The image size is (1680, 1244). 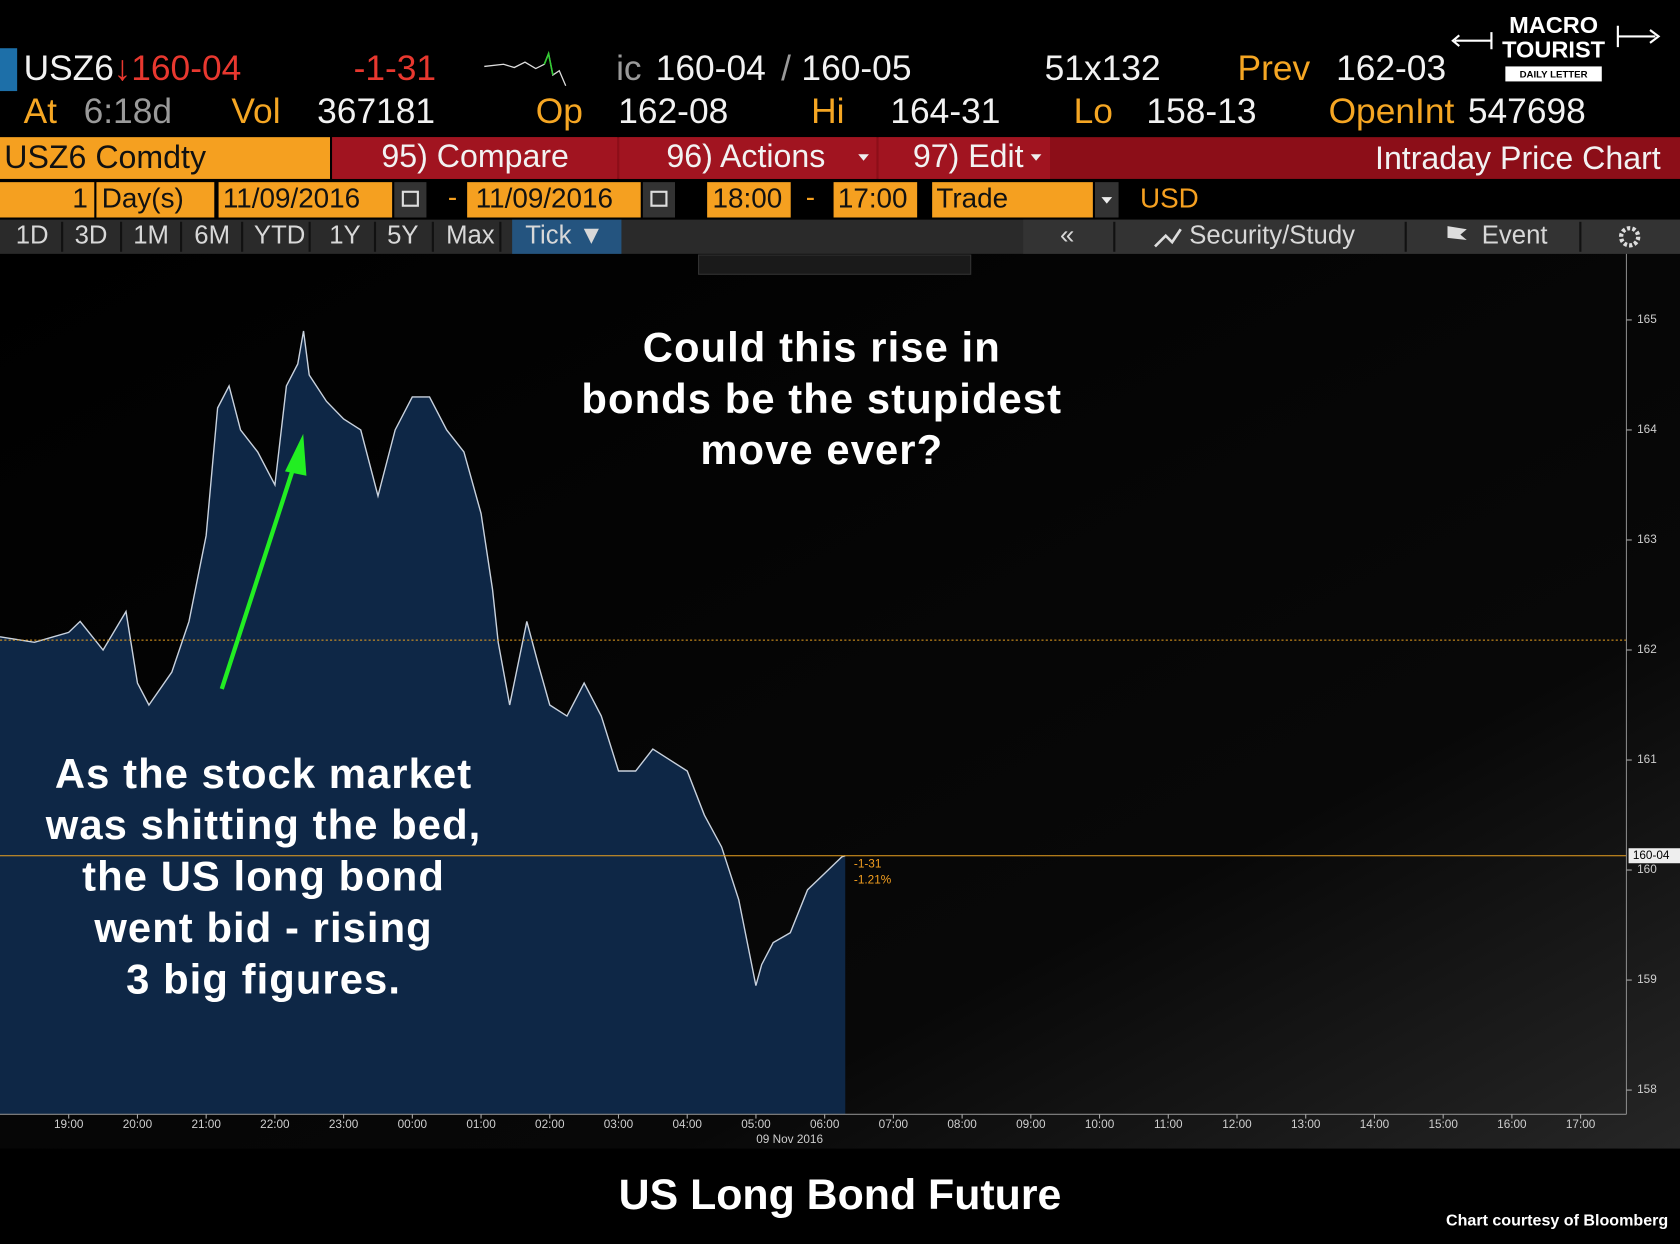 I want to click on logo-text: TOURIST, so click(x=1554, y=50).